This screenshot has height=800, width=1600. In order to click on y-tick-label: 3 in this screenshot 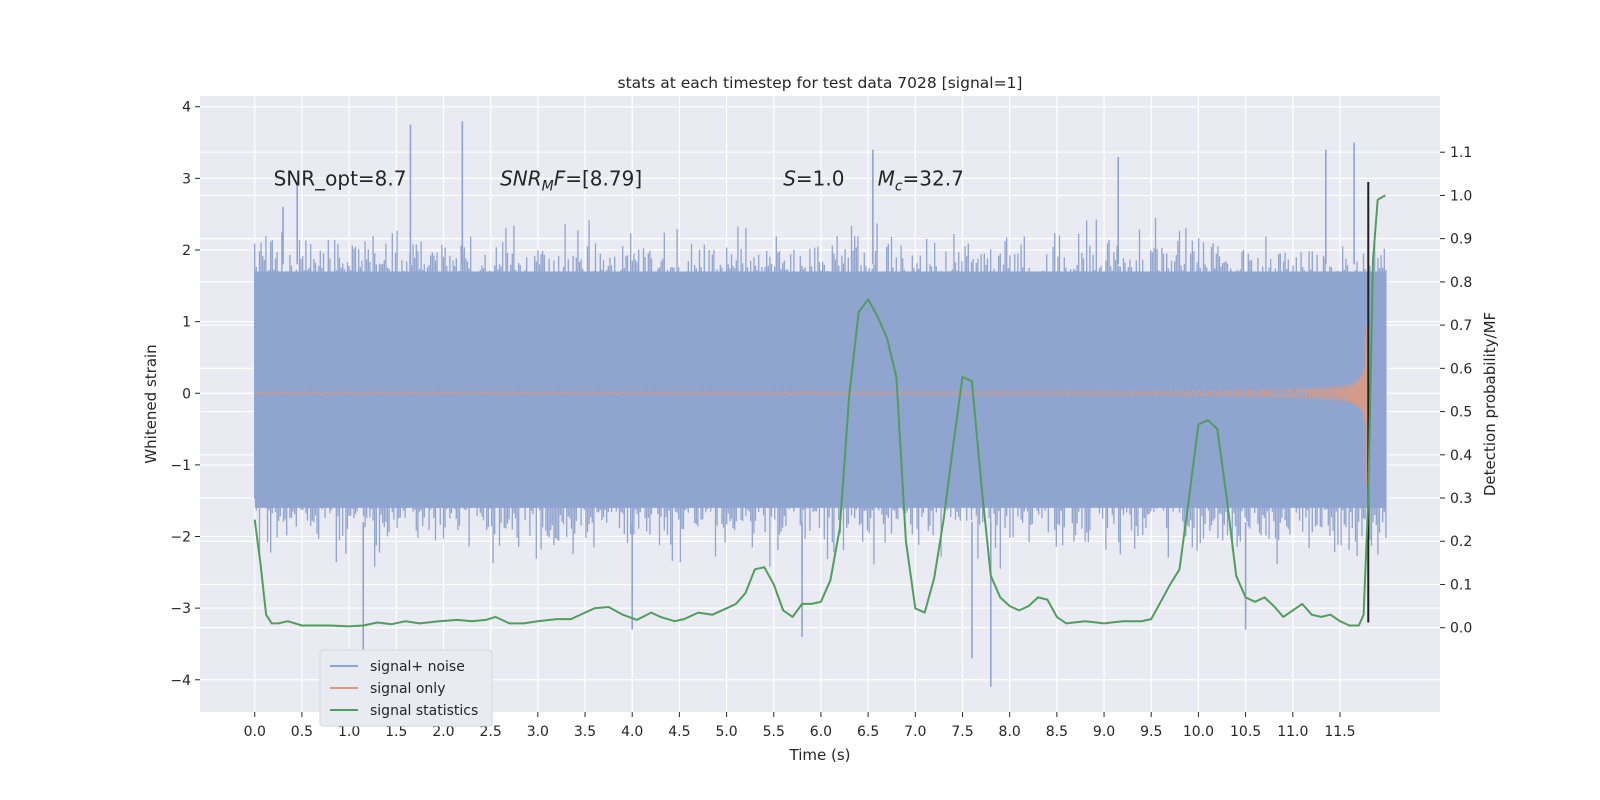, I will do `click(186, 179)`.